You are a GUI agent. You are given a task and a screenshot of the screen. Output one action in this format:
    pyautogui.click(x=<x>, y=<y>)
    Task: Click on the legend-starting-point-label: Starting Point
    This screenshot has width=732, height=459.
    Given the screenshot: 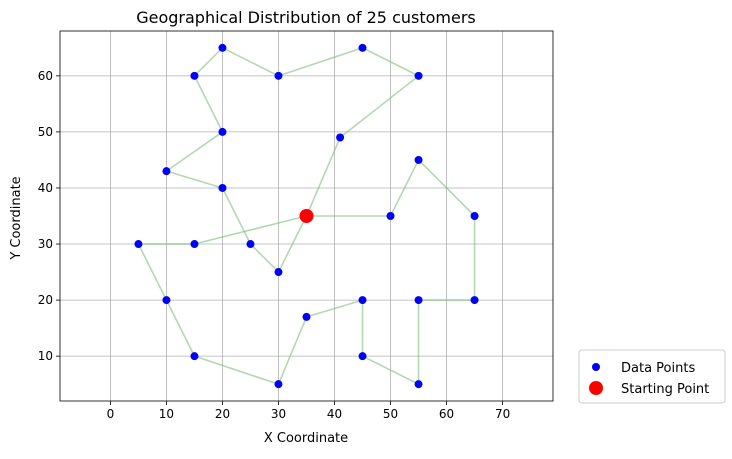 What is the action you would take?
    pyautogui.click(x=665, y=389)
    